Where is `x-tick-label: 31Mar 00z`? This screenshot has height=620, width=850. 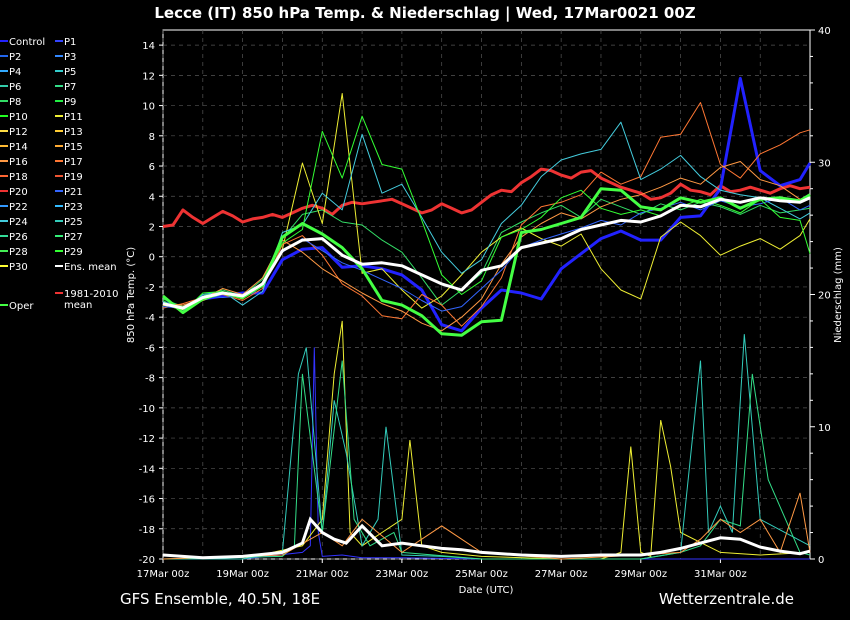
x-tick-label: 31Mar 00z is located at coordinates (720, 574).